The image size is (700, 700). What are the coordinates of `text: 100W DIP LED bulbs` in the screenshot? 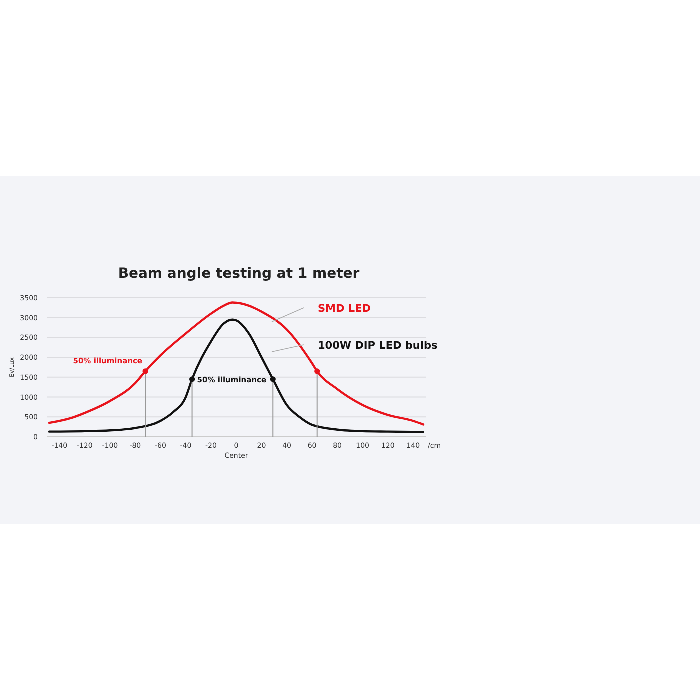 It's located at (378, 346).